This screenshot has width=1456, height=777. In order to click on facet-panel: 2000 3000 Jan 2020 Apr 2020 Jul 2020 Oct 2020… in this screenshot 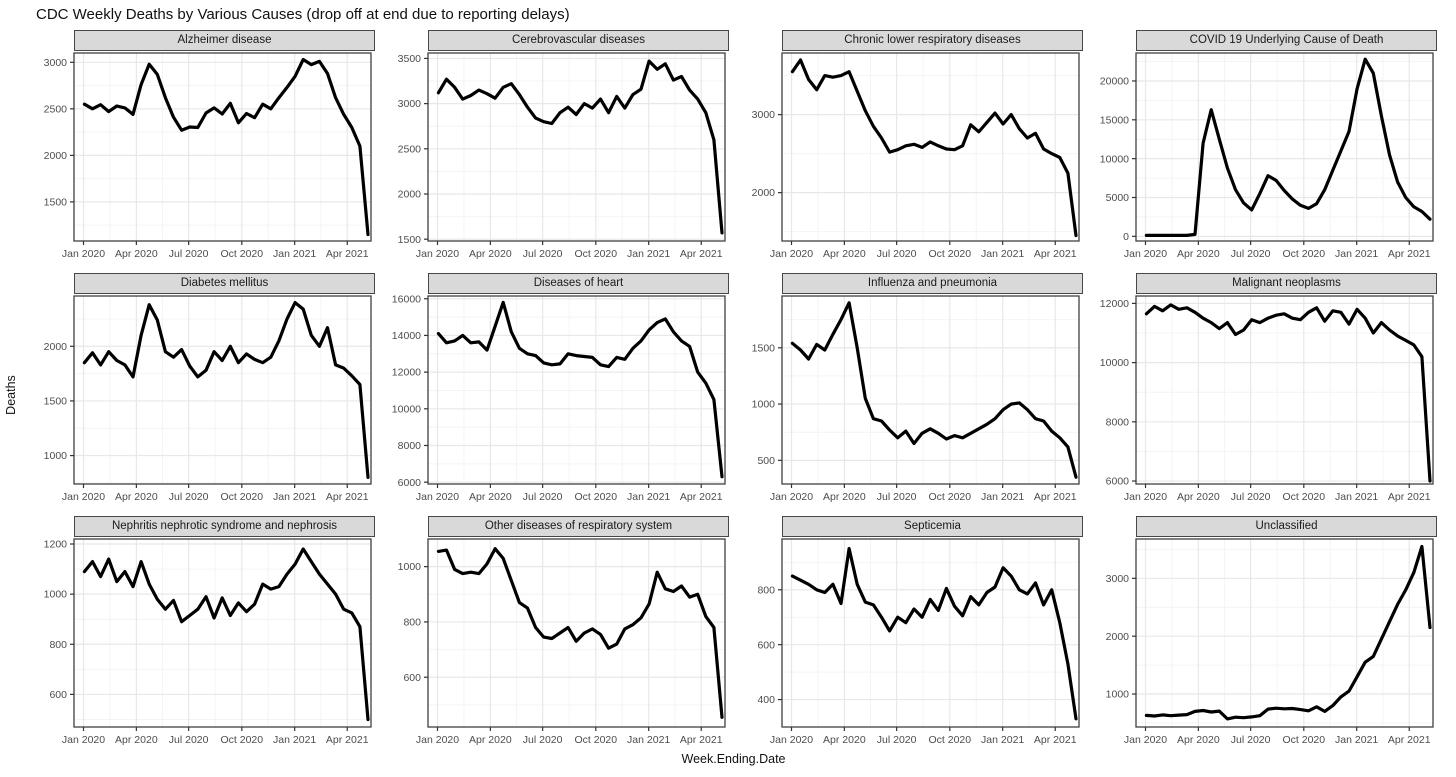, I will do `click(916, 156)`.